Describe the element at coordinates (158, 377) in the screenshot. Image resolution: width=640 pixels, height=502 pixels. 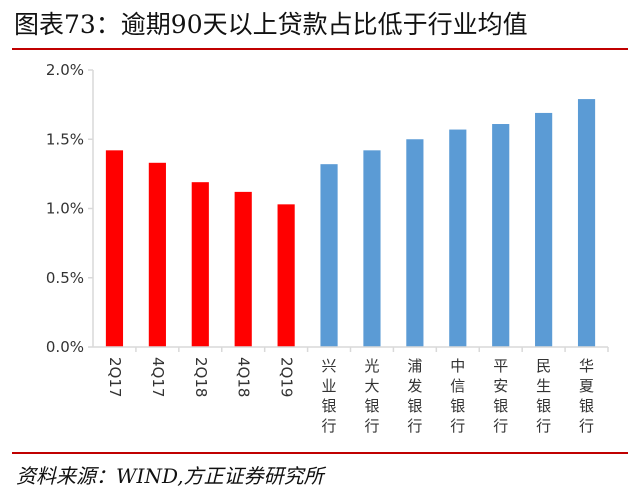
I see `x-tick-label: 4Q17` at that location.